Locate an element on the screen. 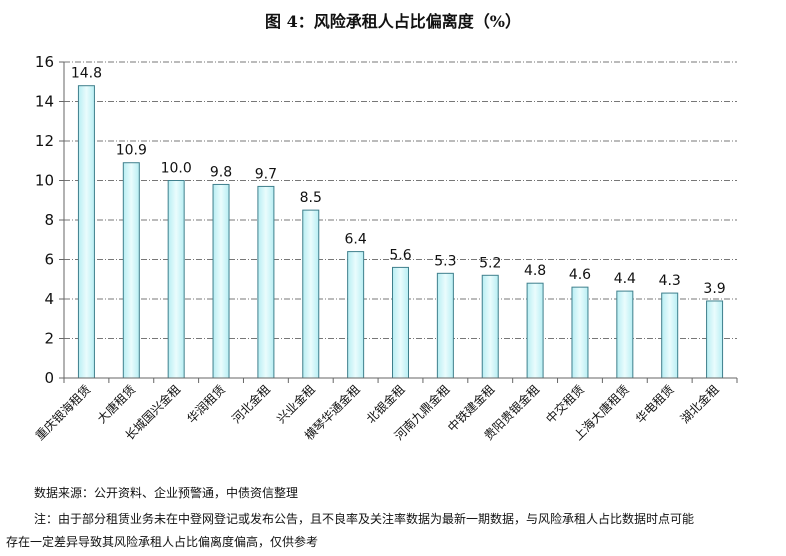  y-tick-label: 0 is located at coordinates (49, 378).